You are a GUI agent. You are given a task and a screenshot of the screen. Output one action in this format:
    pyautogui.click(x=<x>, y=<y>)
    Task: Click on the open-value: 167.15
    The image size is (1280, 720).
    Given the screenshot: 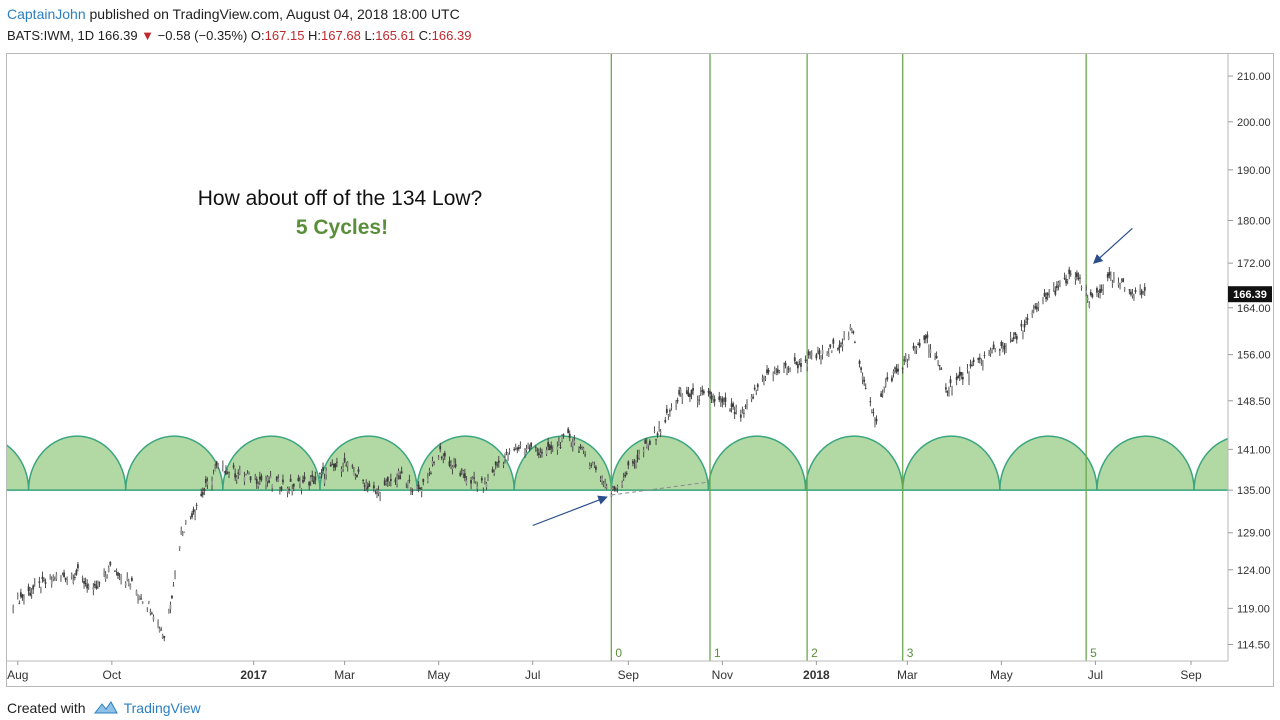 What is the action you would take?
    pyautogui.click(x=284, y=35)
    